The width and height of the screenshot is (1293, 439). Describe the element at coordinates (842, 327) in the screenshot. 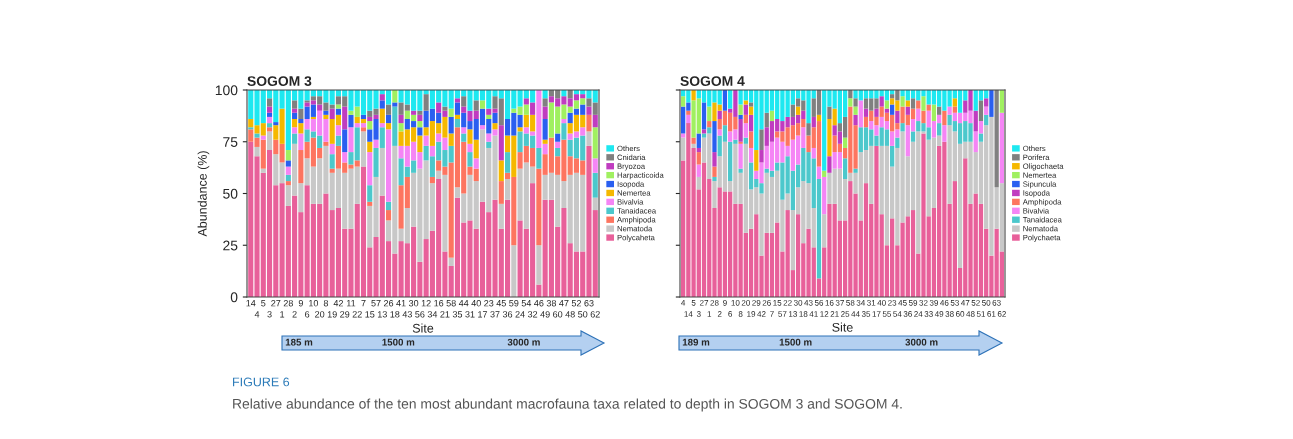

I see `x-axis-title: Site` at that location.